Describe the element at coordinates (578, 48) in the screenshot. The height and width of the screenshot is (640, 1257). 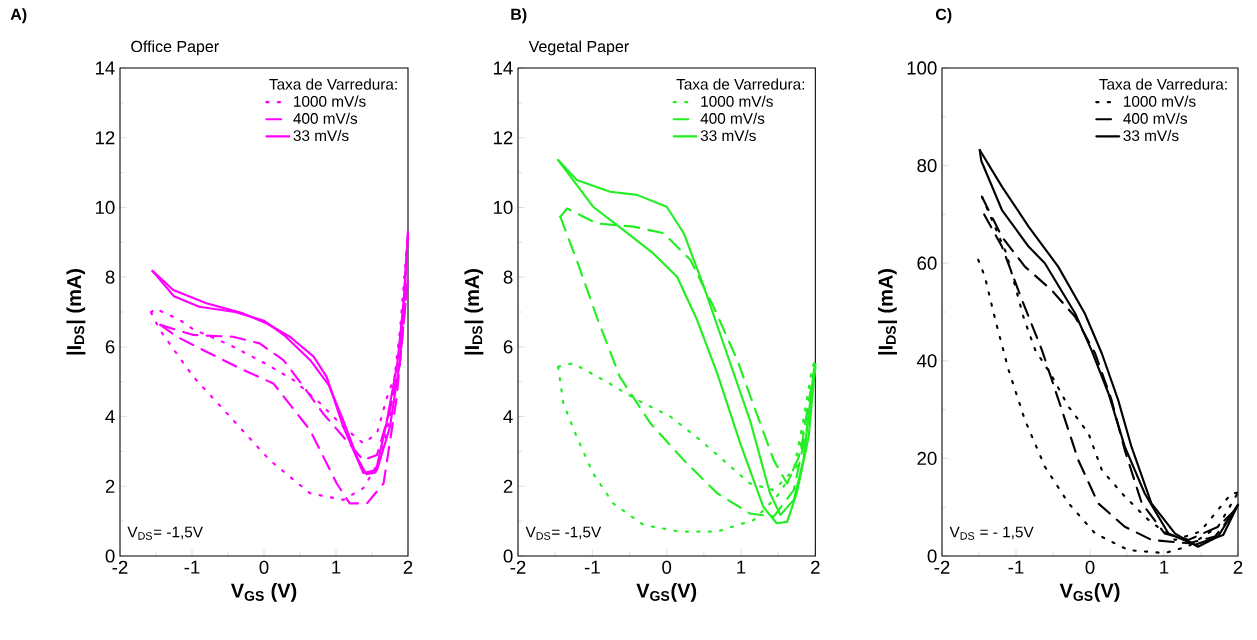
I see `chart-title: Vegetal Paper` at that location.